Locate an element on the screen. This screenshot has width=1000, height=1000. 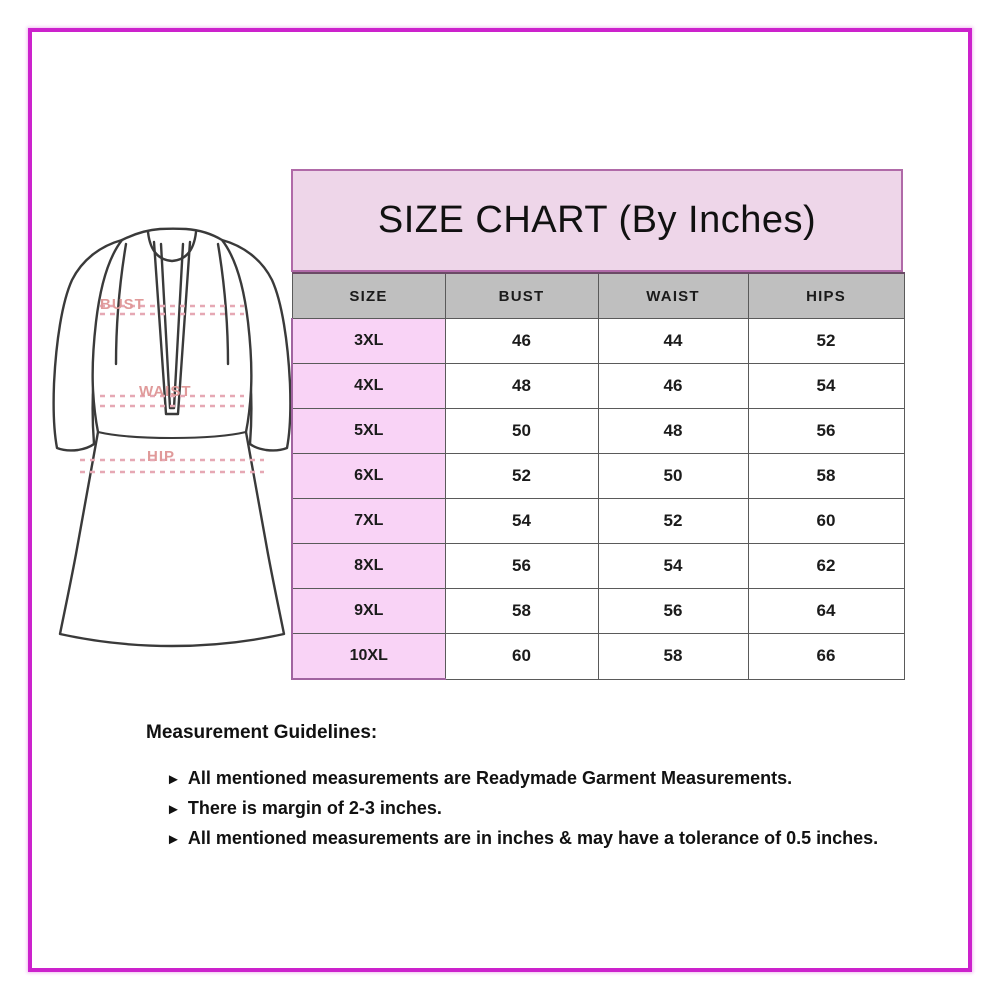
column-header-bust: BUST is located at coordinates (521, 295).